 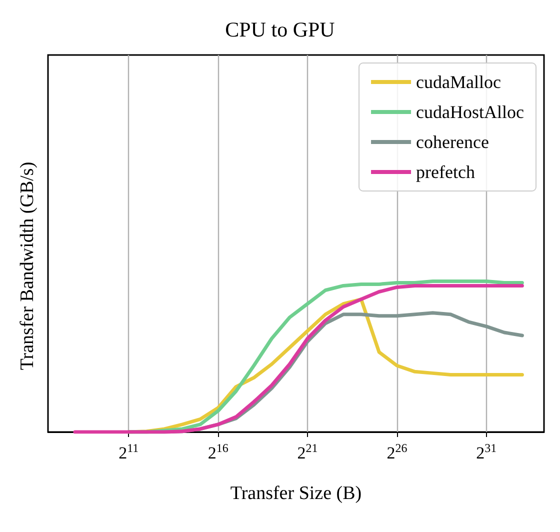 What do you see at coordinates (470, 112) in the screenshot?
I see `legend-label: cudaHostAlloc` at bounding box center [470, 112].